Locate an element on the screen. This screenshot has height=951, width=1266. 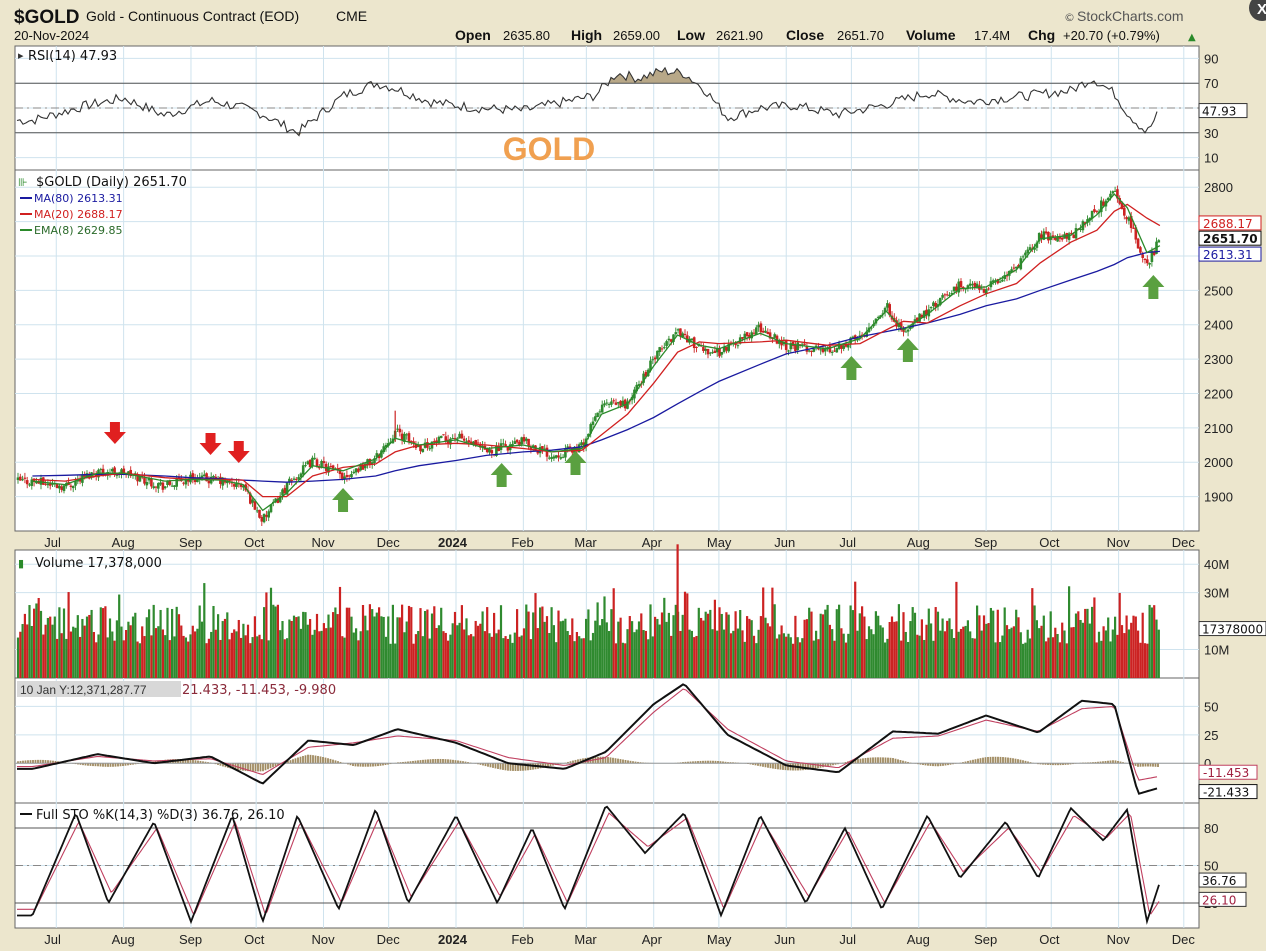
close-window-button: X is located at coordinates (1257, 10).